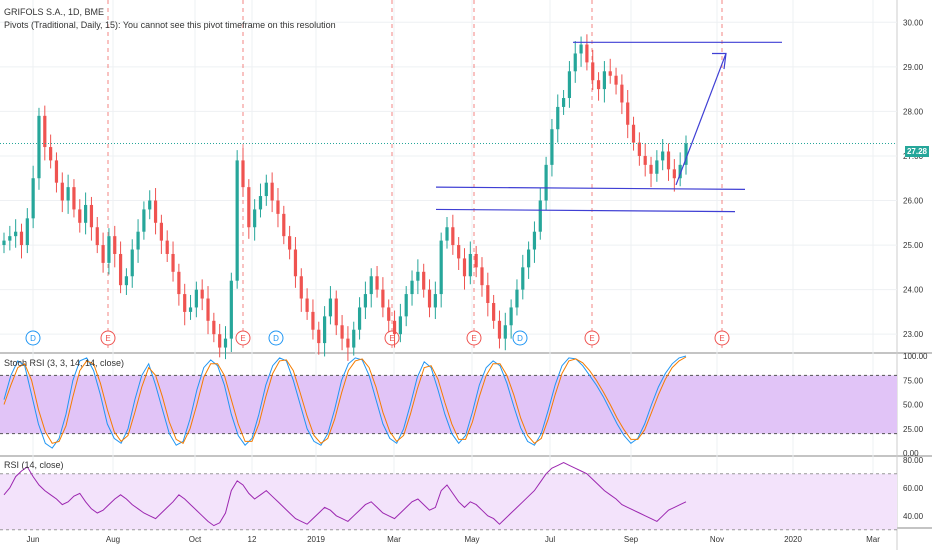 This screenshot has width=932, height=555. I want to click on stoch-K-line, so click(345, 402).